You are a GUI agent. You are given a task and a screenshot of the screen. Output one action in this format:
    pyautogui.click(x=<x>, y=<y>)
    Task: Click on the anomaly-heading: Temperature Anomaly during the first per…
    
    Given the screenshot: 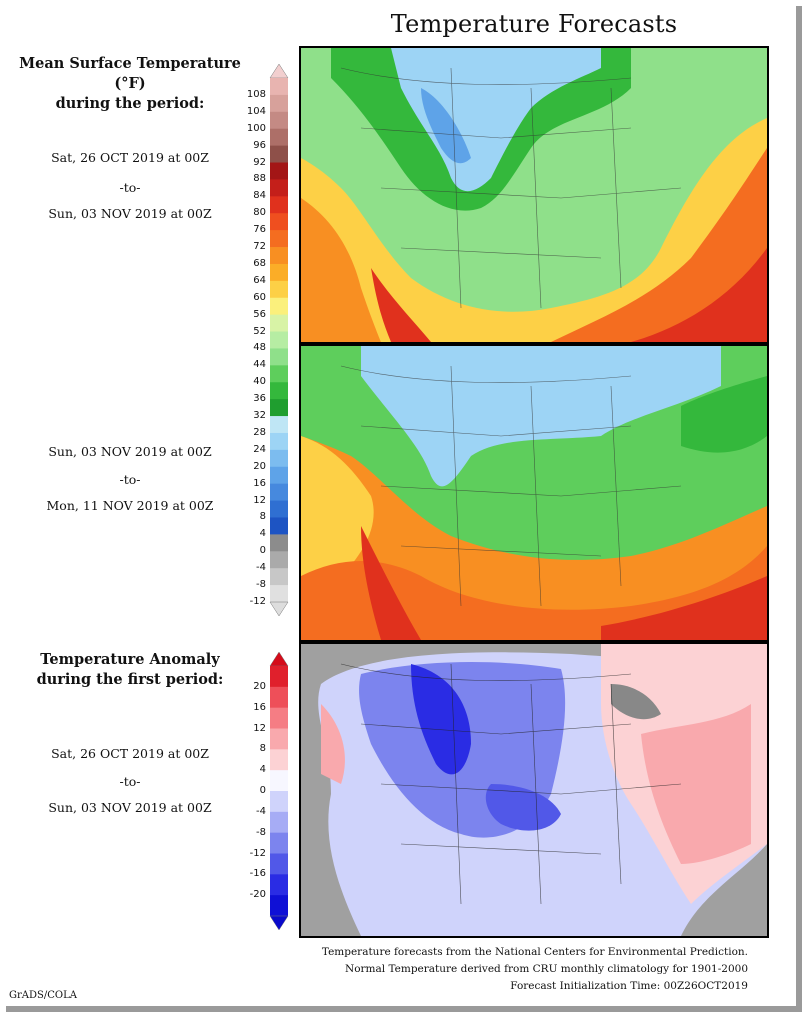 What is the action you would take?
    pyautogui.click(x=130, y=670)
    